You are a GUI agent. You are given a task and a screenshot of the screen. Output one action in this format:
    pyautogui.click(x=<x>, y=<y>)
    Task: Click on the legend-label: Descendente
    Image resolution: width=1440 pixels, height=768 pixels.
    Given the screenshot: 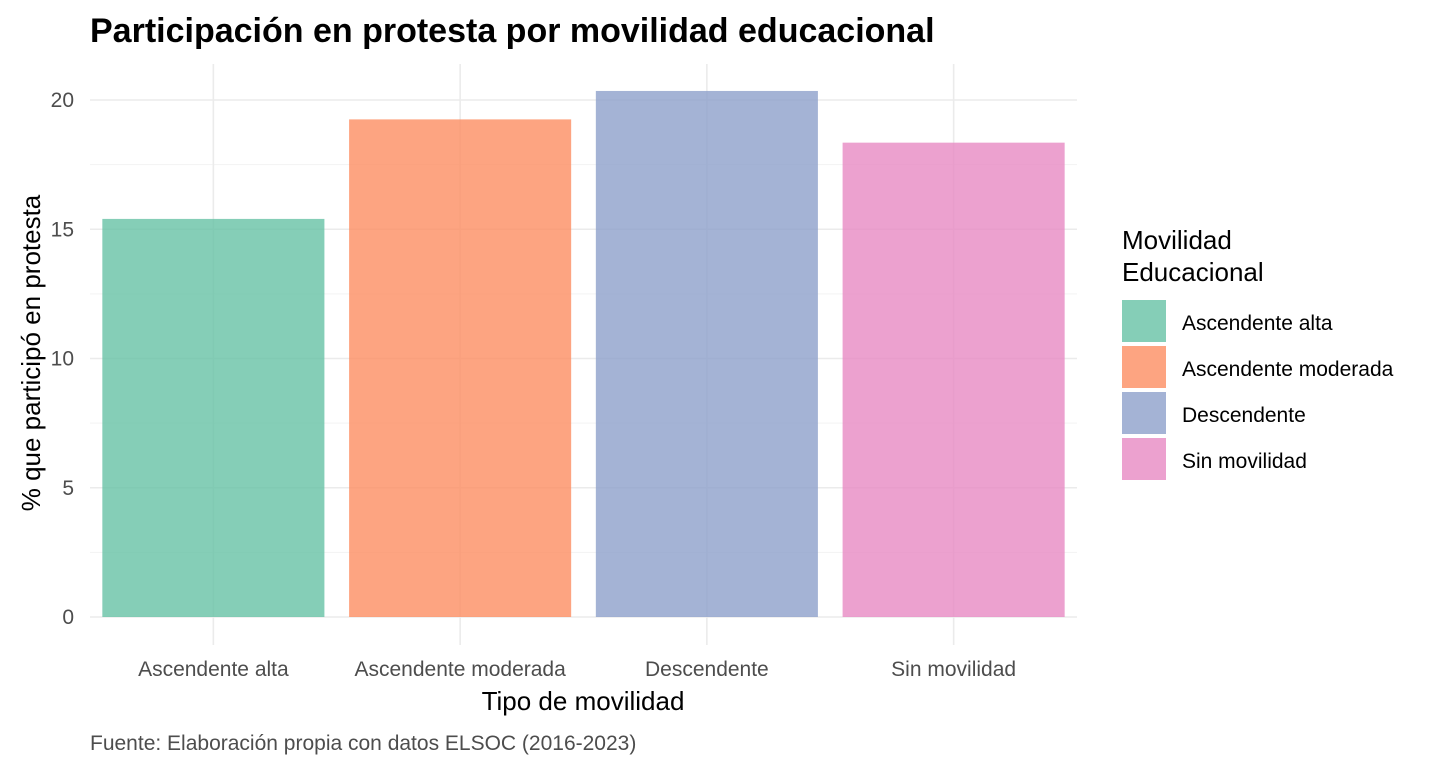 What is the action you would take?
    pyautogui.click(x=1244, y=415)
    